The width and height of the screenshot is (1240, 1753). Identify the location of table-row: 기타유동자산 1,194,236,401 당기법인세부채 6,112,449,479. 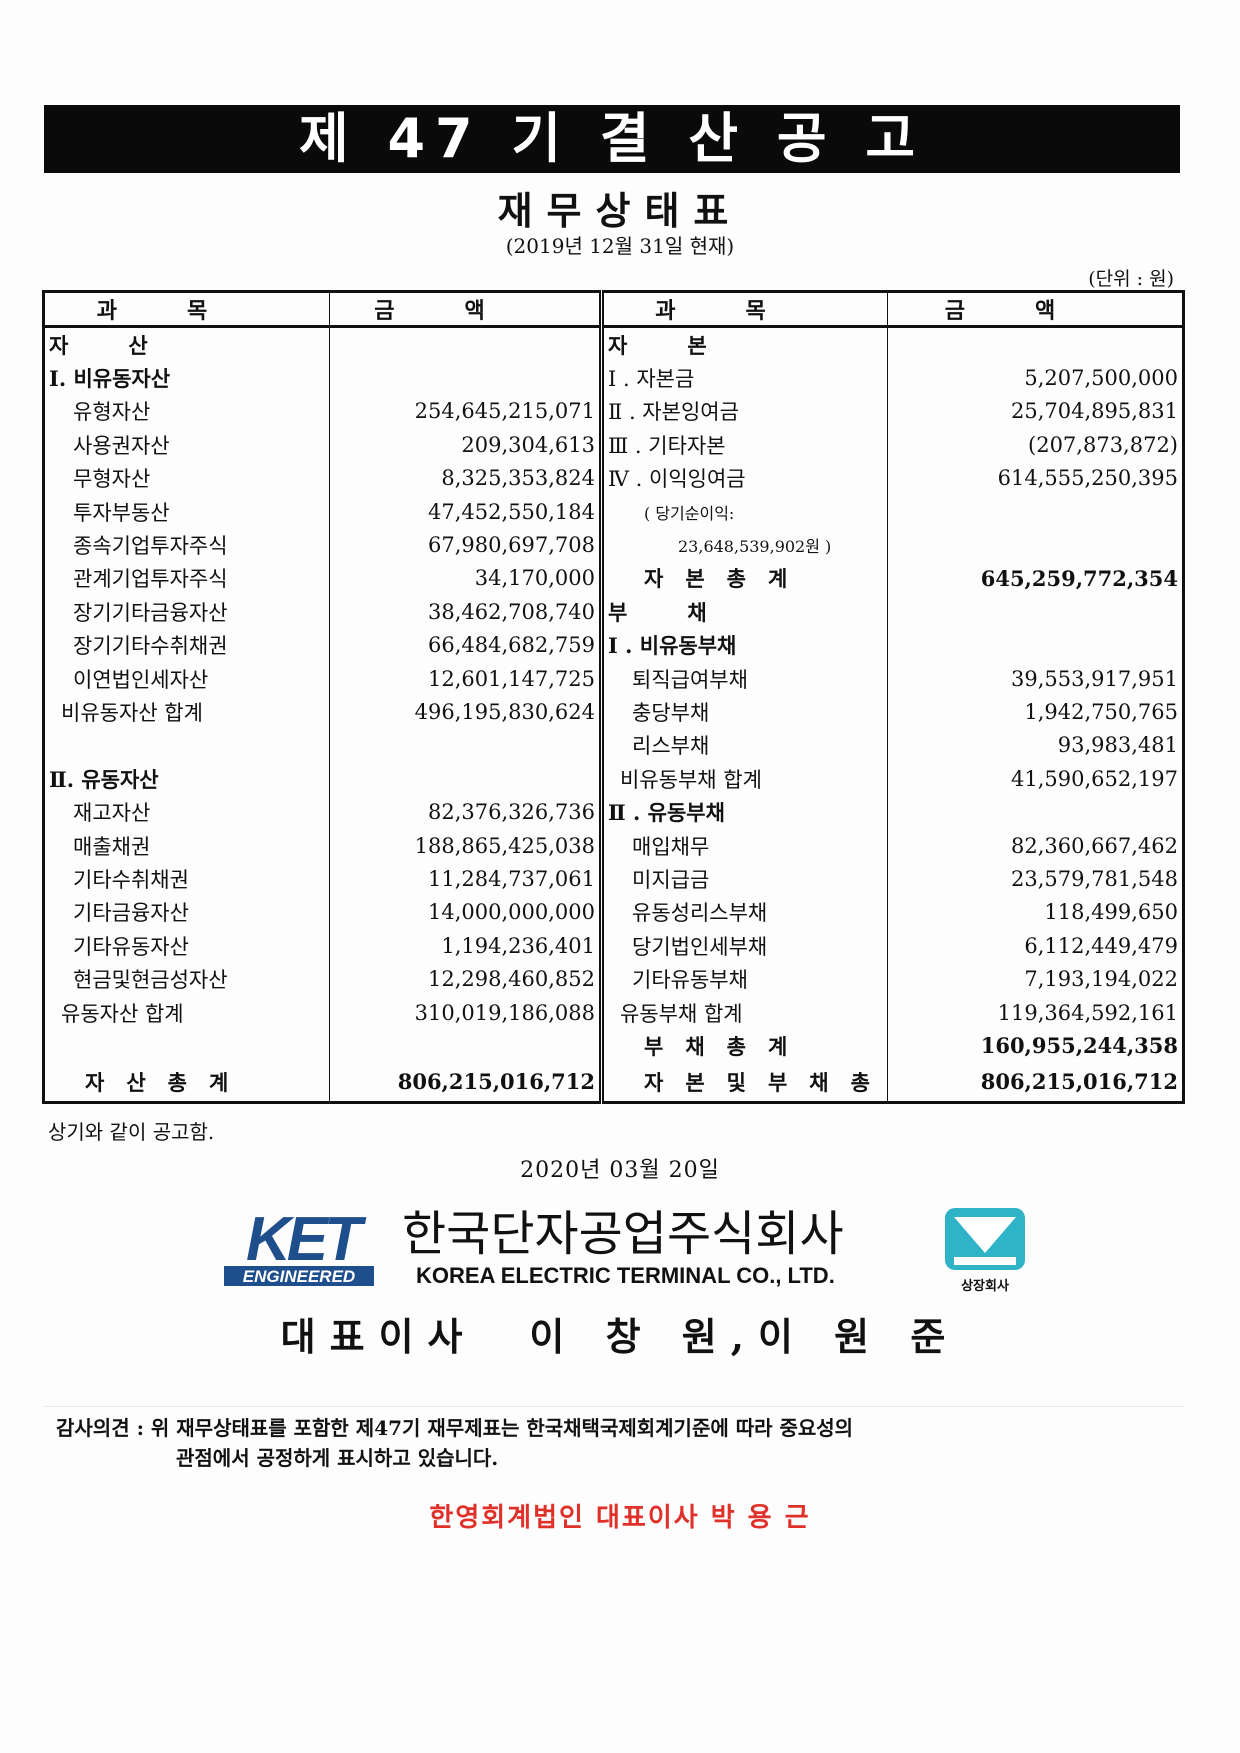
(613, 946).